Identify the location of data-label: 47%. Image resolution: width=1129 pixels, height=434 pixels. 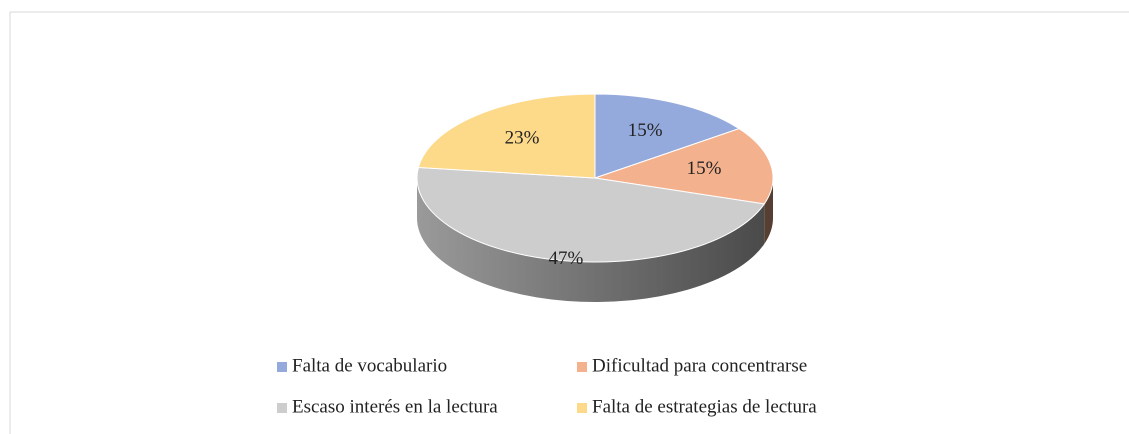
(565, 258).